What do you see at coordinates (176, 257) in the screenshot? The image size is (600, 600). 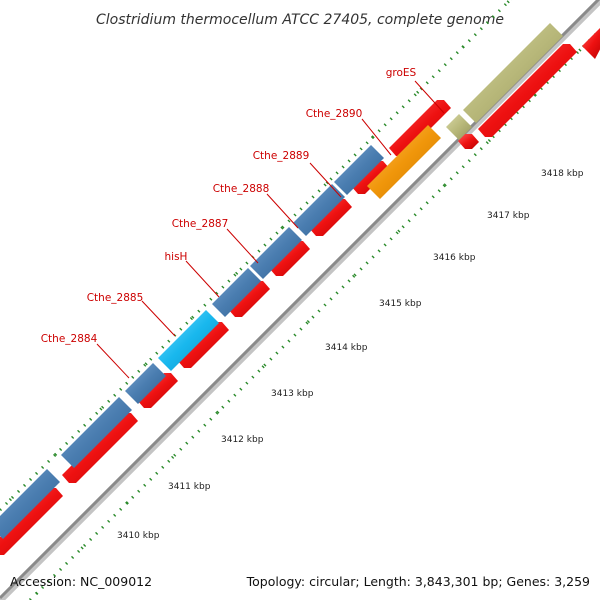 I see `gene-label: hisH` at bounding box center [176, 257].